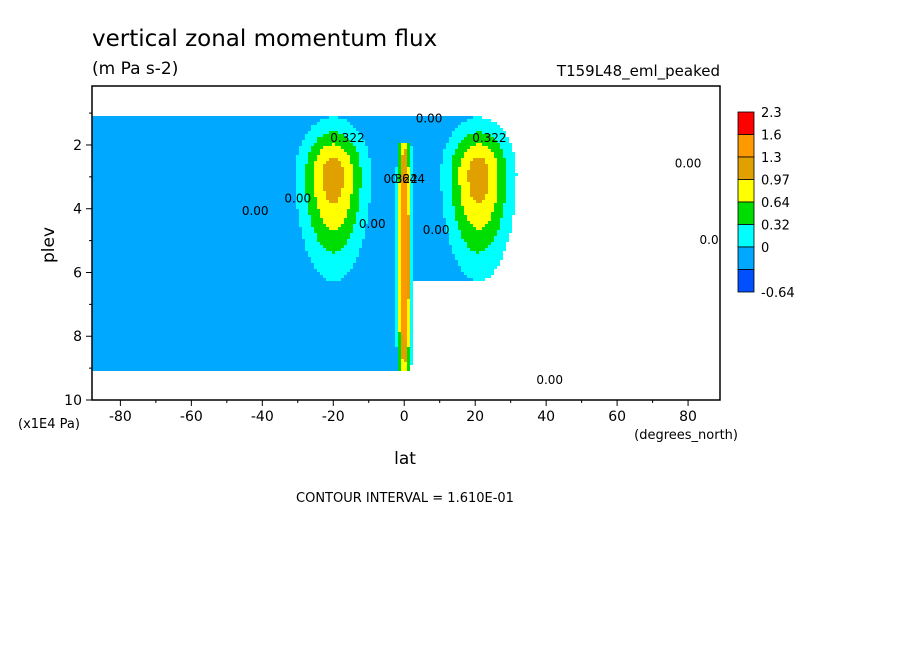 The image size is (904, 654). I want to click on y-axis-label: plev, so click(49, 245).